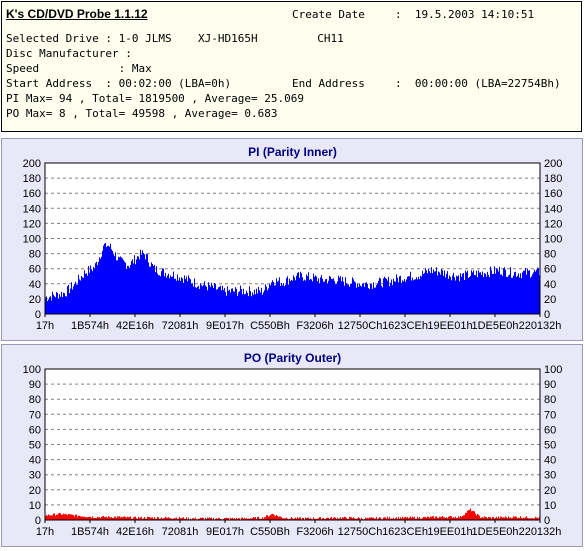  Describe the element at coordinates (225, 326) in the screenshot. I see `pi-xtick-label: 9E017h` at that location.